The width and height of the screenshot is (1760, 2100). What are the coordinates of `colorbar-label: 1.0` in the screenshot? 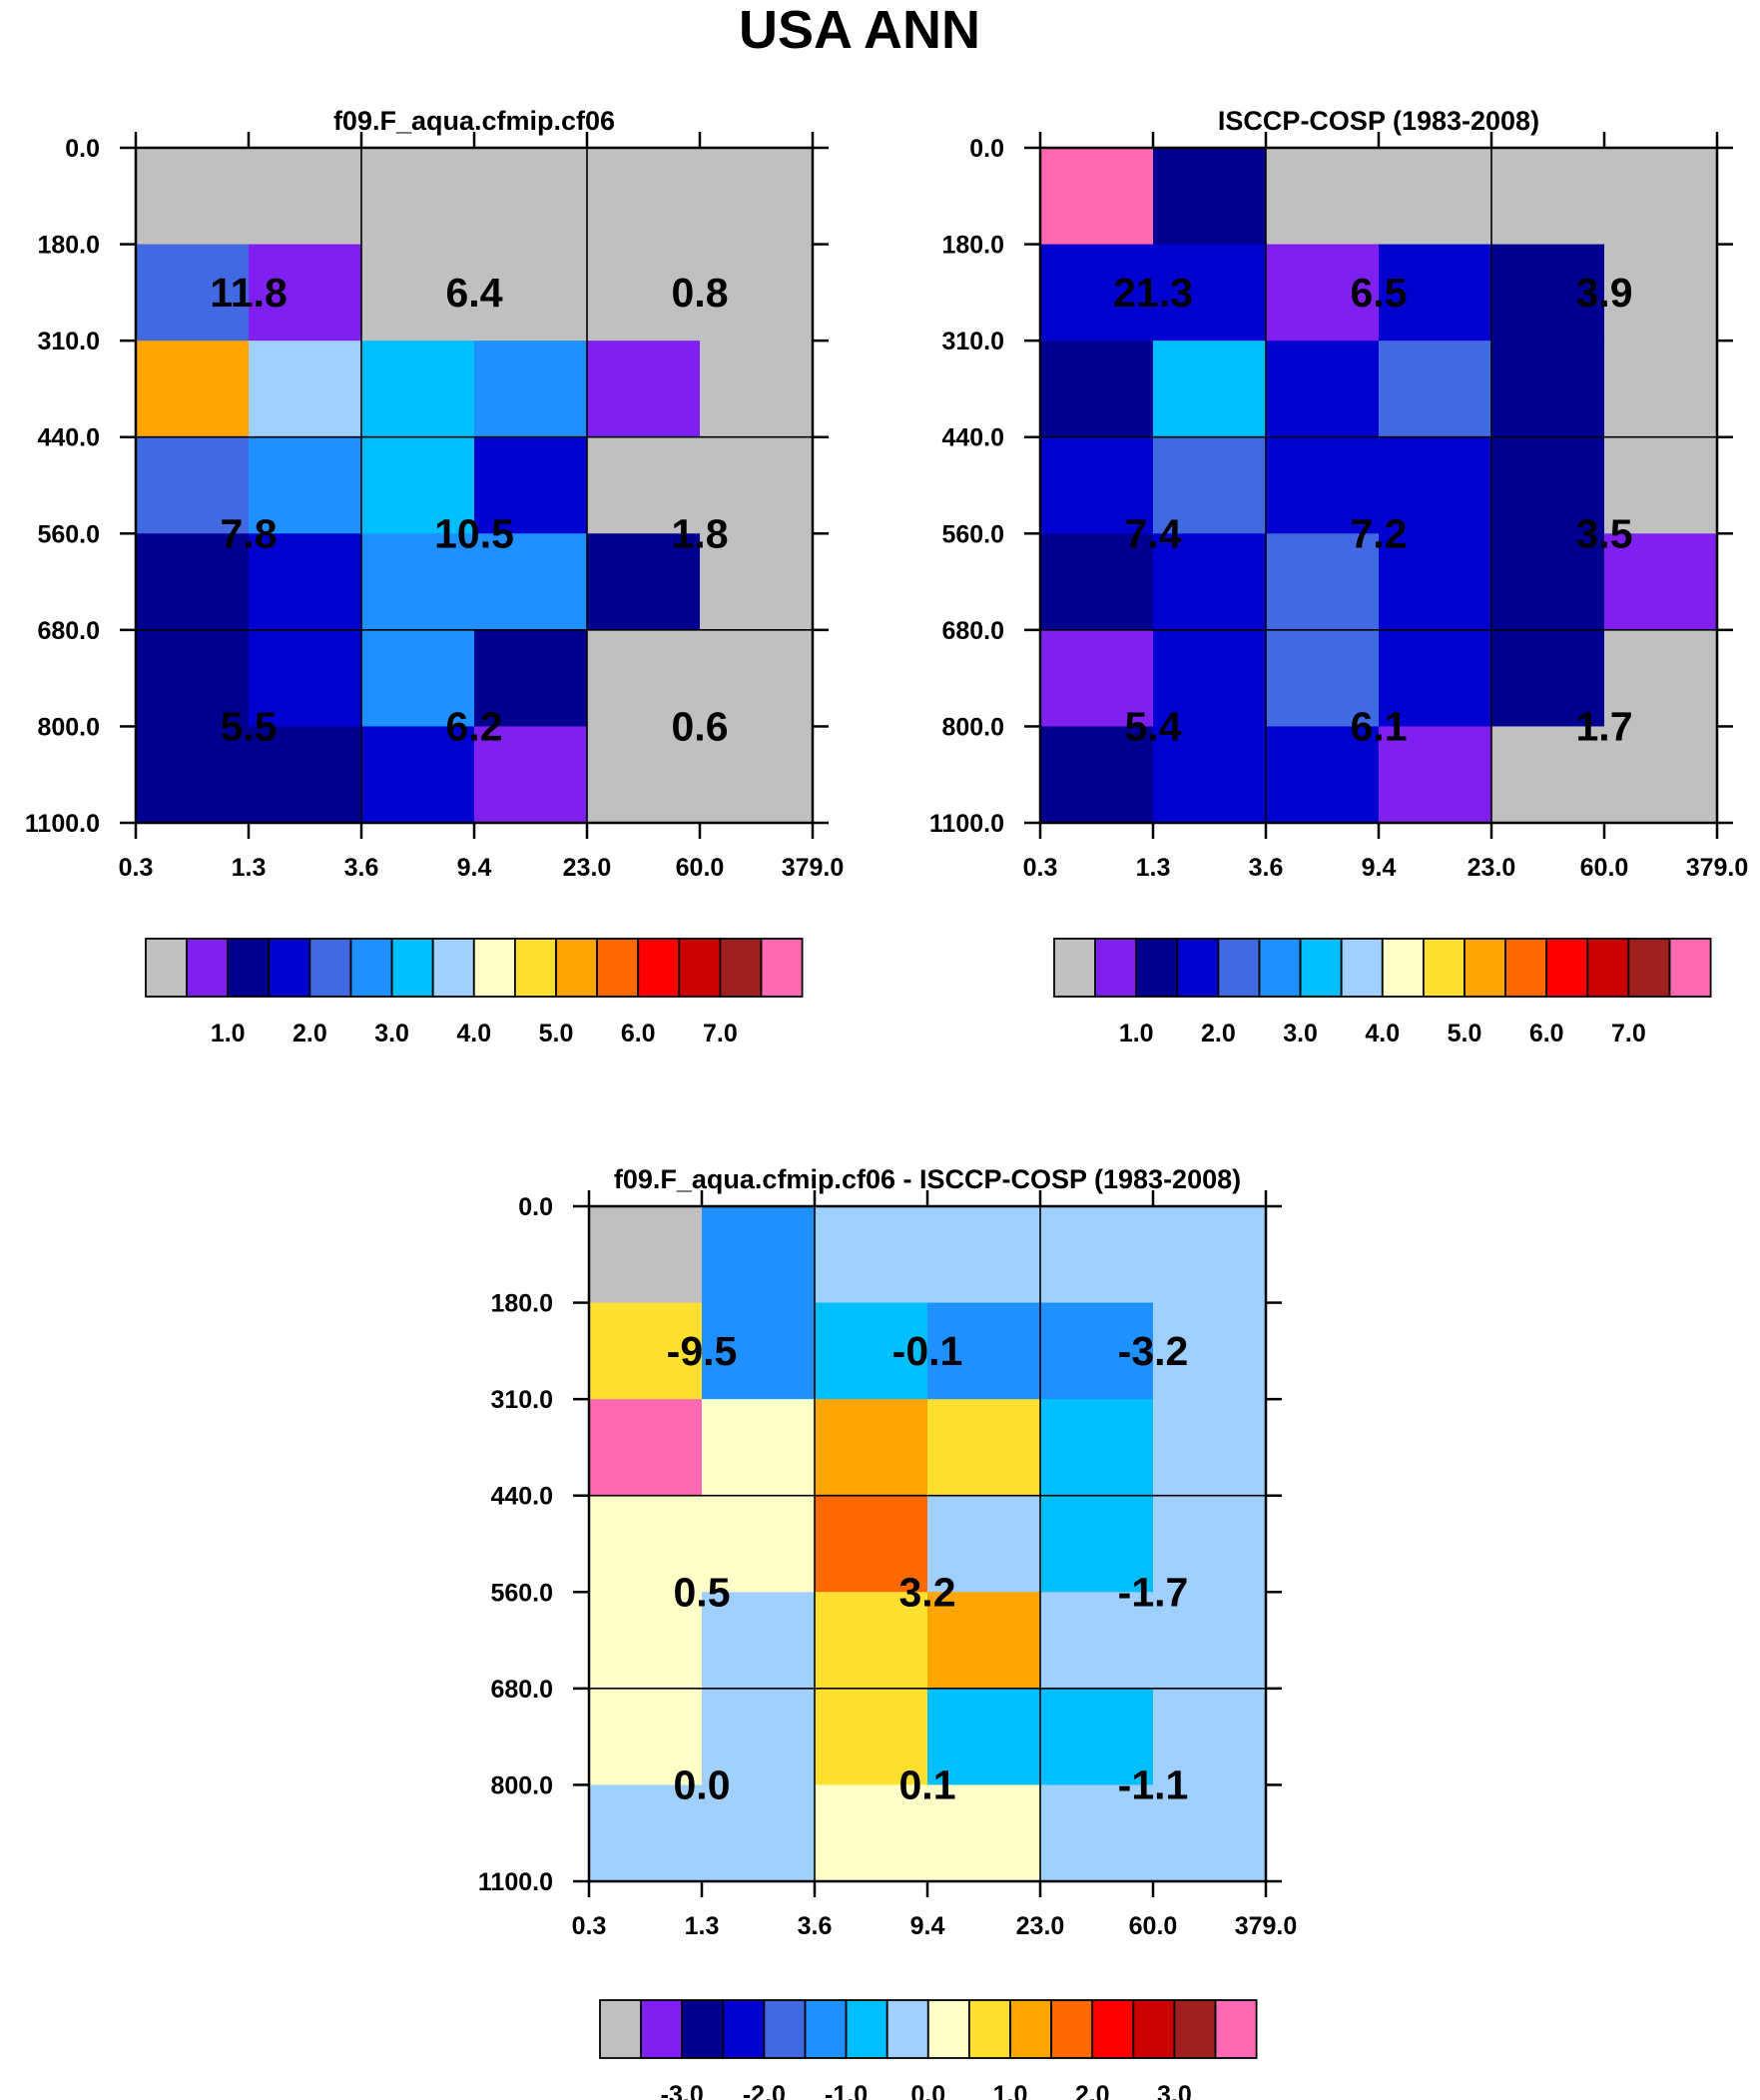 It's located at (1011, 2090).